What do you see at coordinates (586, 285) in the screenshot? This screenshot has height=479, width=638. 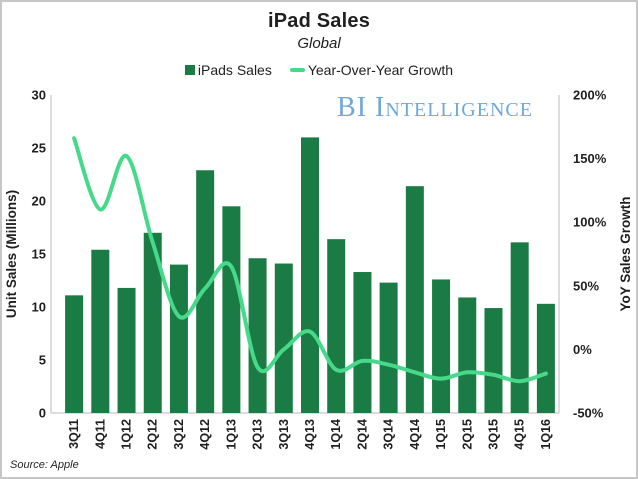 I see `right-axis-tick-label: 50%` at bounding box center [586, 285].